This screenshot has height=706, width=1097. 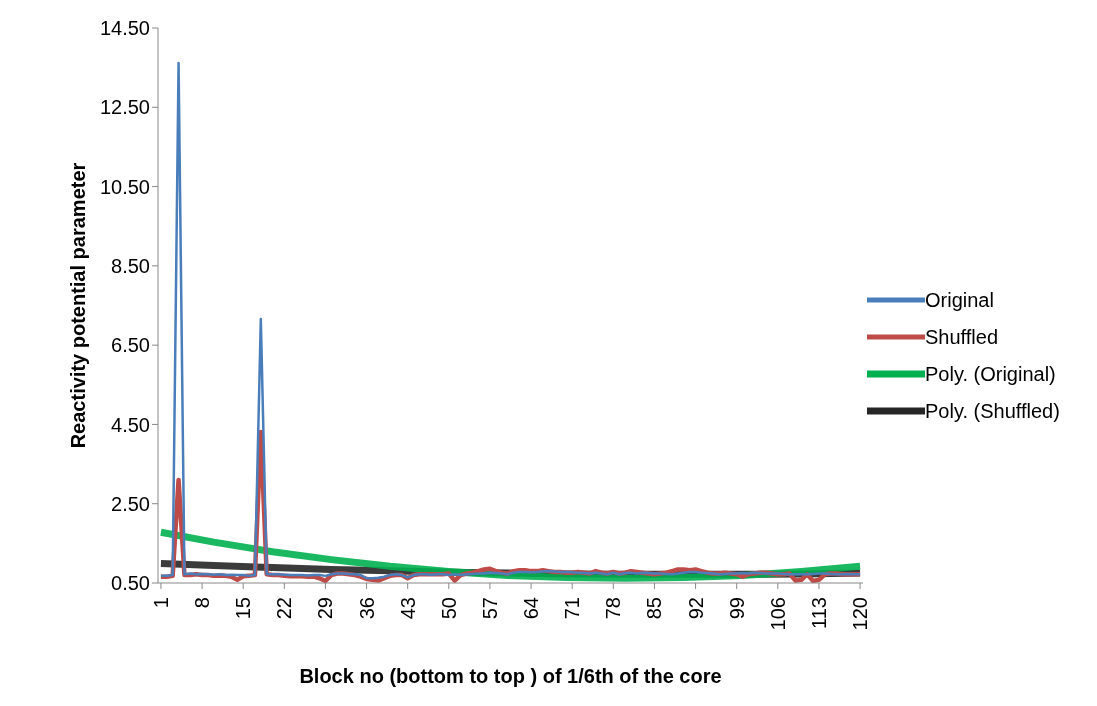 What do you see at coordinates (990, 374) in the screenshot?
I see `legend-label: Poly. (Original)` at bounding box center [990, 374].